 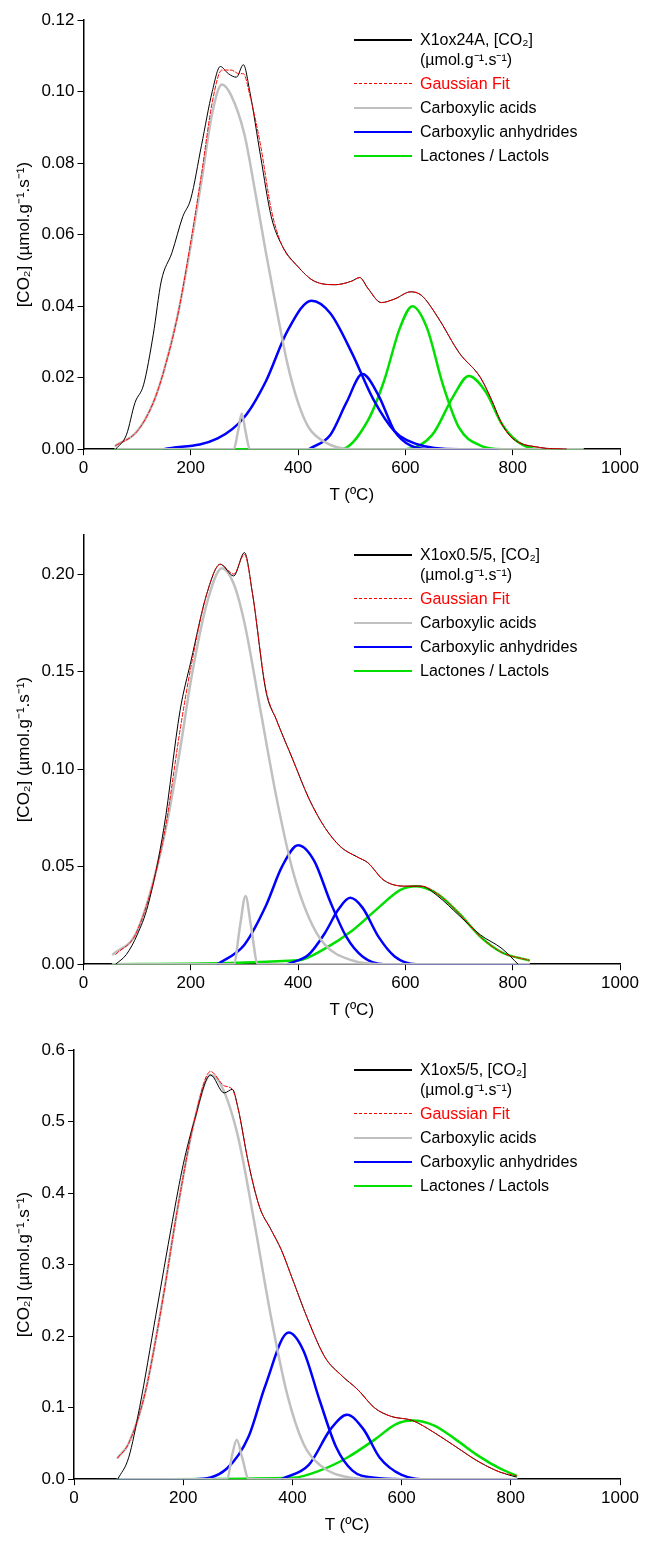 What do you see at coordinates (53, 1192) in the screenshot?
I see `y-tick-label: 0.4` at bounding box center [53, 1192].